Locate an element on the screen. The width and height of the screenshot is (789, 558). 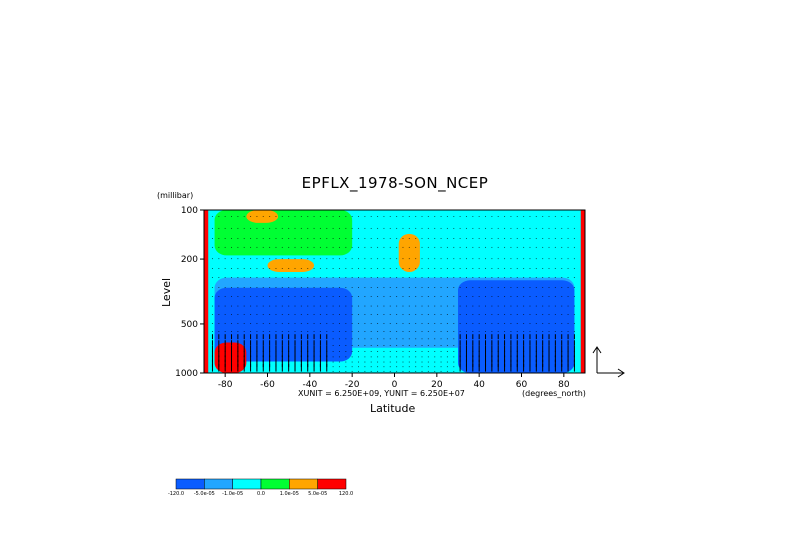
field-region-positive is located at coordinates (283, 233).